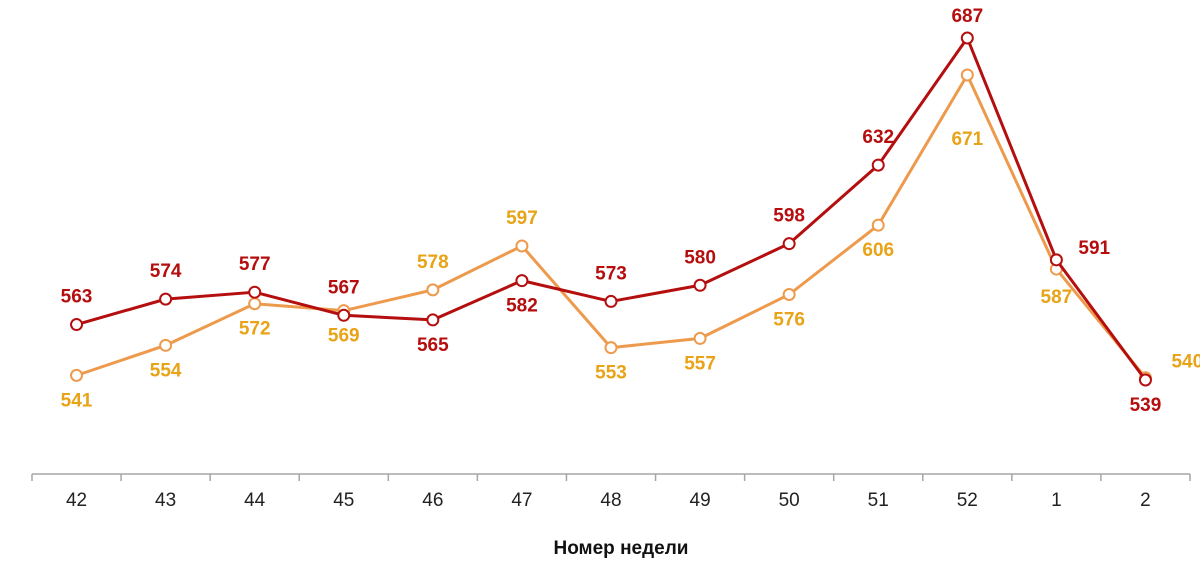  What do you see at coordinates (77, 297) in the screenshot?
I see `data-label: 563` at bounding box center [77, 297].